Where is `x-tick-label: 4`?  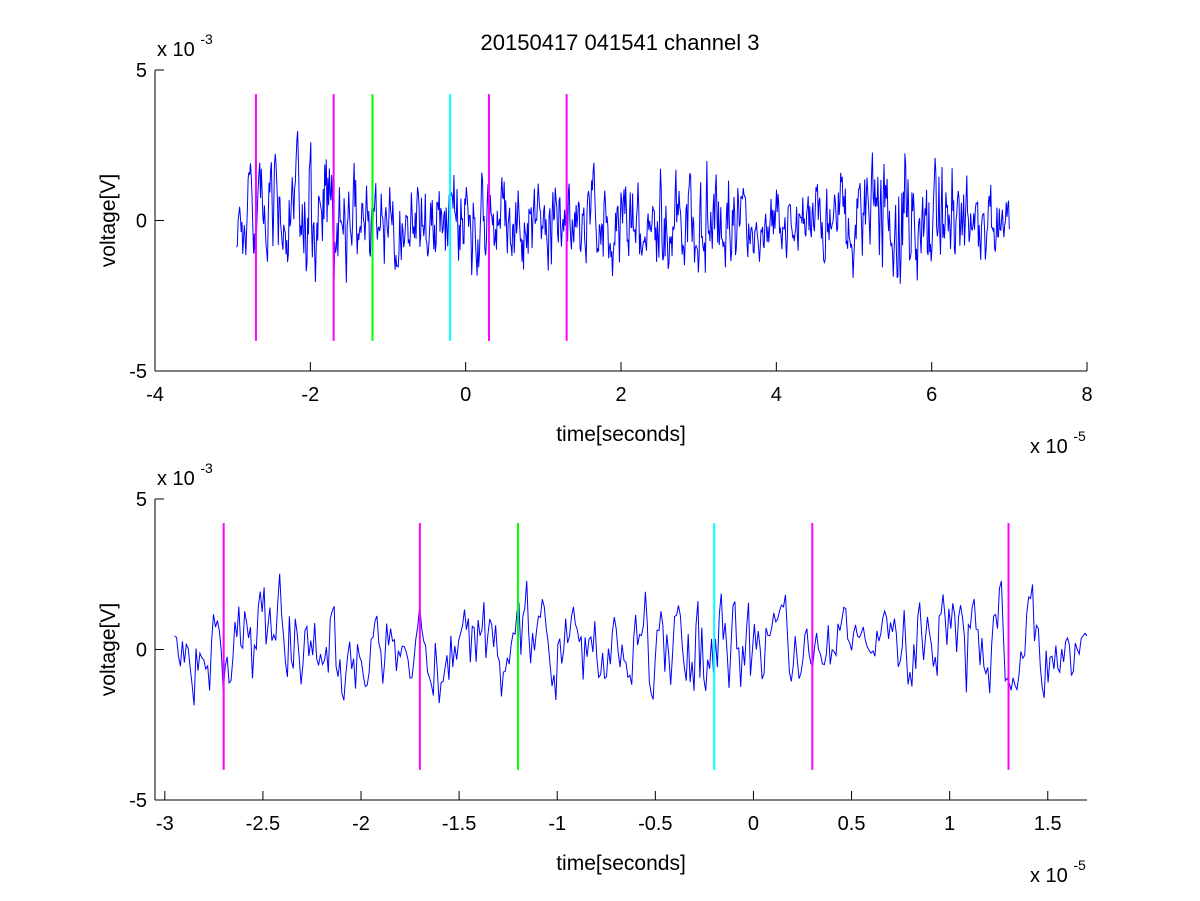
x-tick-label: 4 is located at coordinates (776, 395).